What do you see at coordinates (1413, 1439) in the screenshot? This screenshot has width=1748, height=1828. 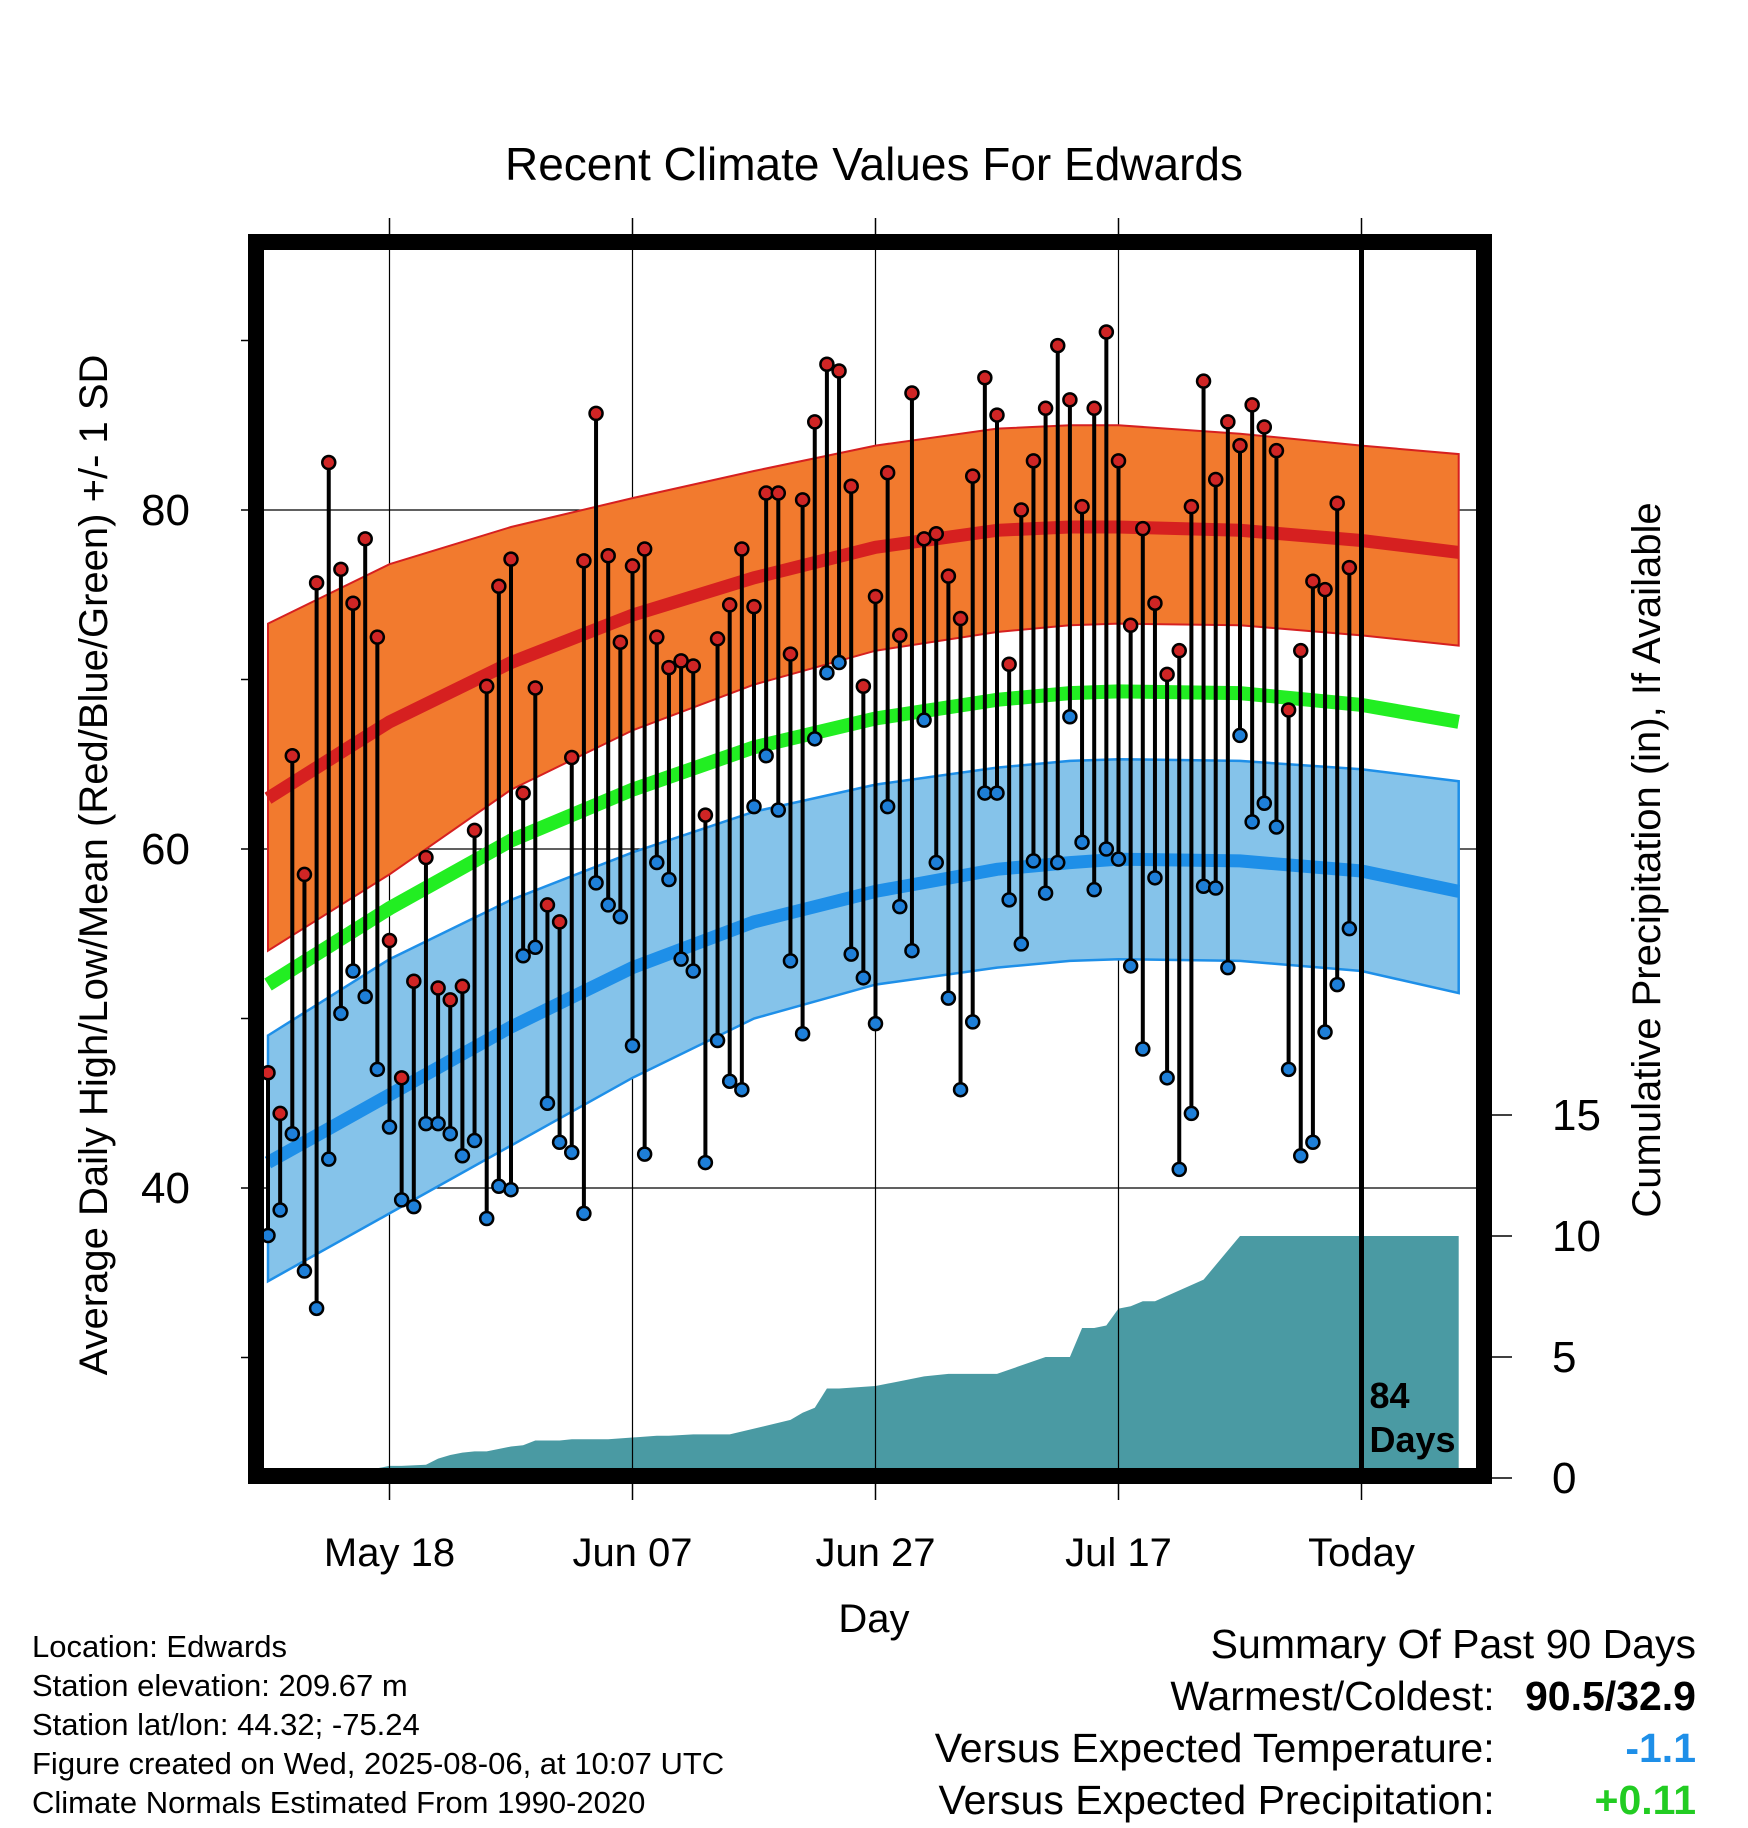 I see `marker-days-label: Days` at bounding box center [1413, 1439].